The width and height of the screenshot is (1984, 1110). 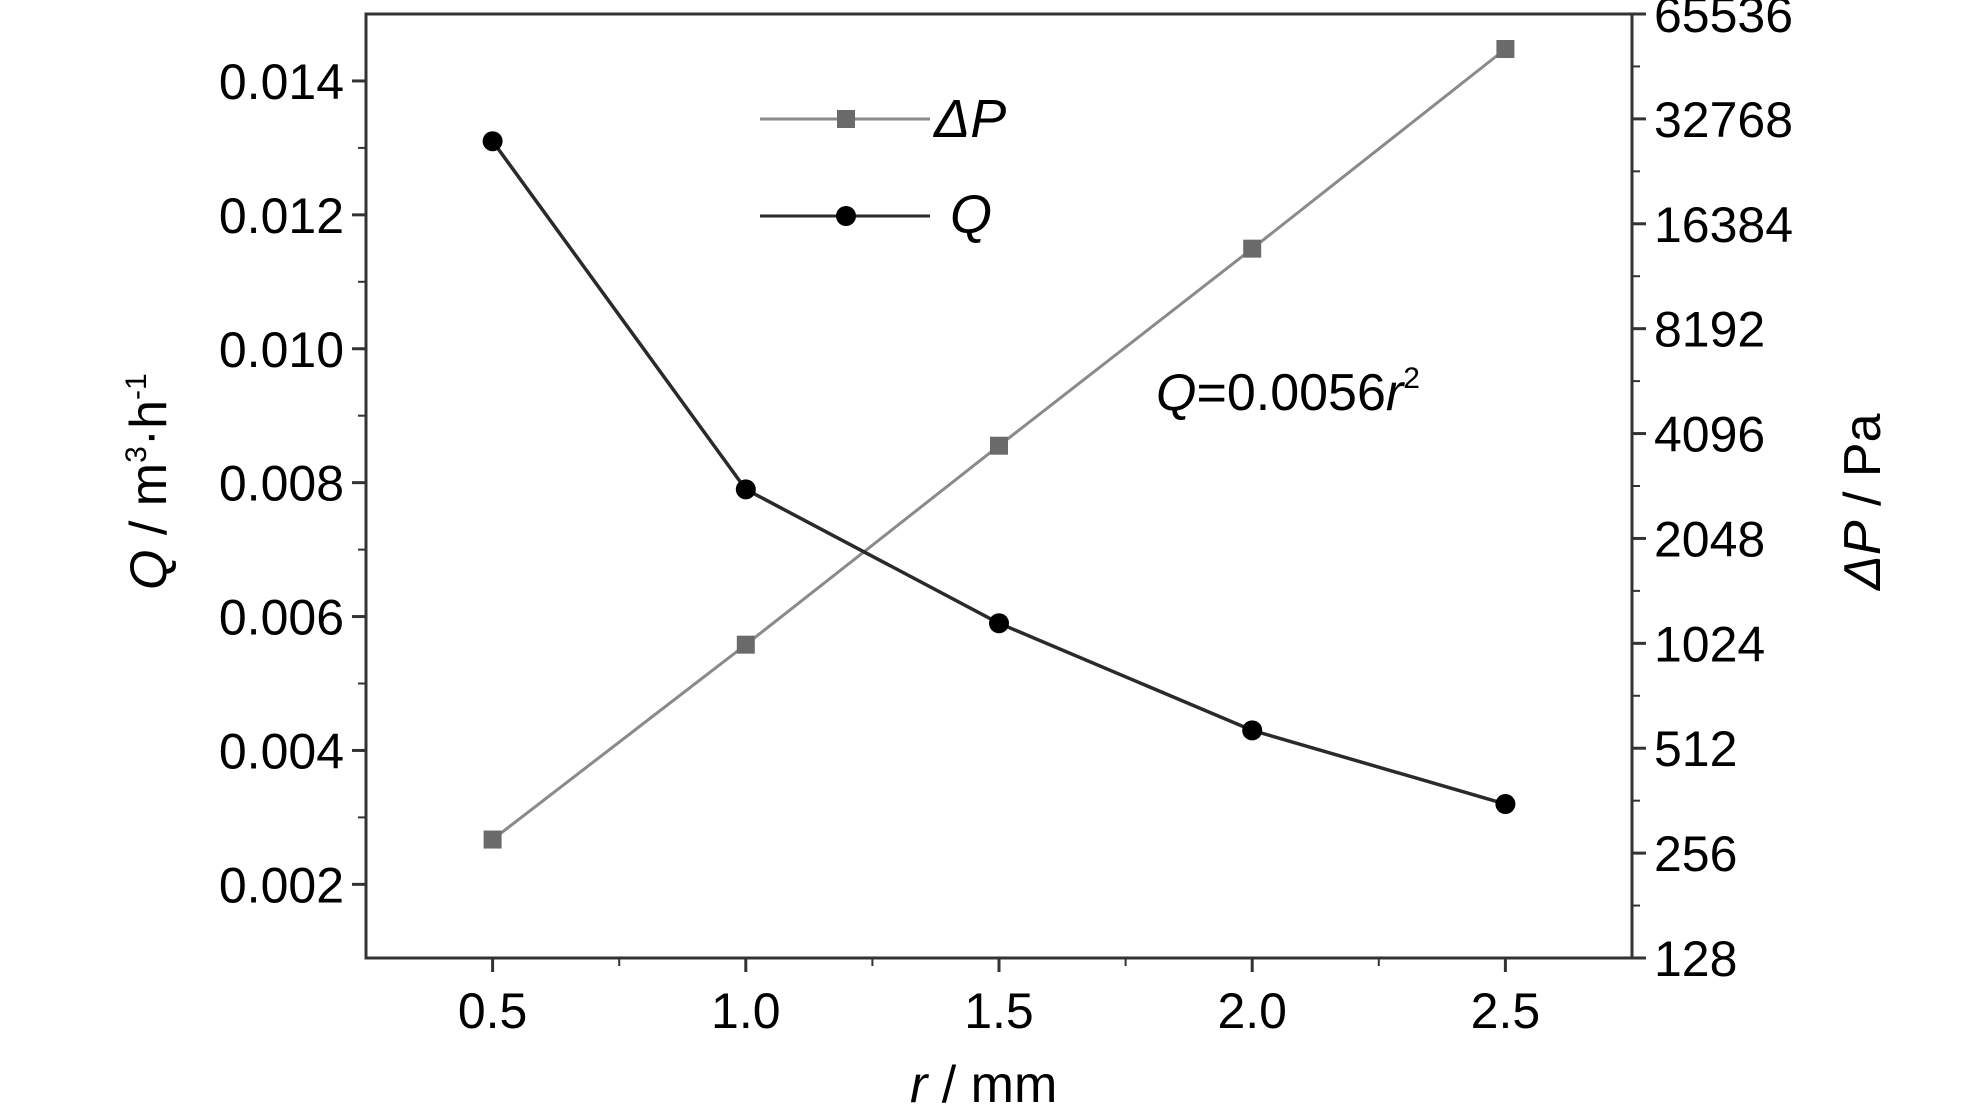 I want to click on right-y-axis-unit: / Pa, so click(x=1863, y=466).